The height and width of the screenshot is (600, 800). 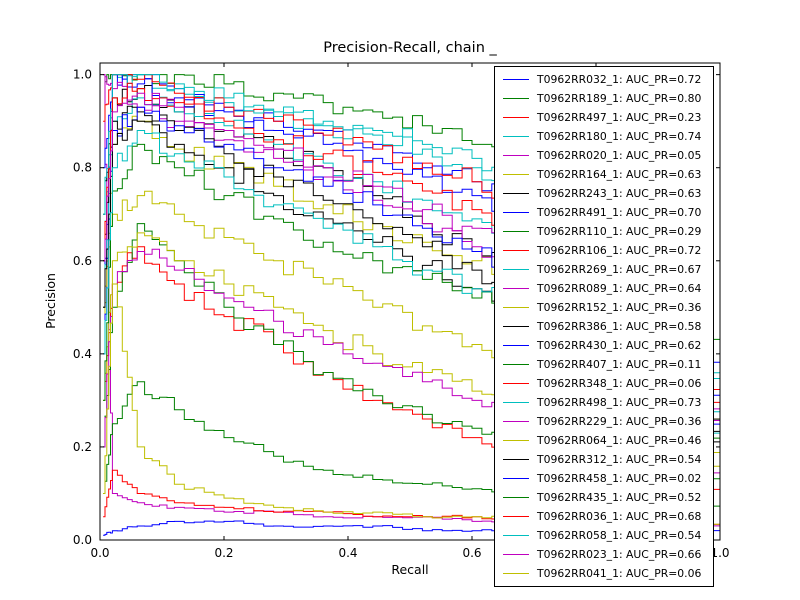 I want to click on legend-entry: T0962RR312_1: AUC_PR=0.54, so click(x=604, y=459).